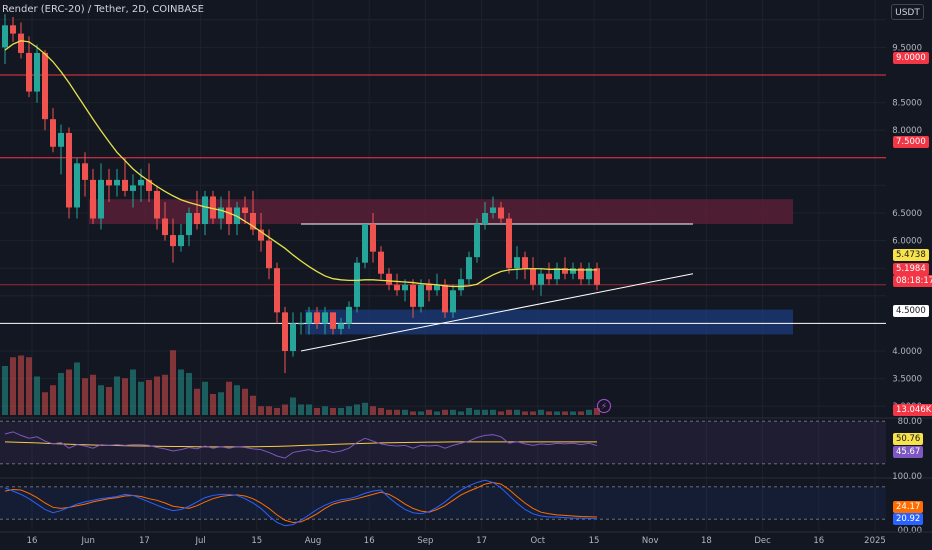  I want to click on level-badge-4-5: 4.5000, so click(911, 311).